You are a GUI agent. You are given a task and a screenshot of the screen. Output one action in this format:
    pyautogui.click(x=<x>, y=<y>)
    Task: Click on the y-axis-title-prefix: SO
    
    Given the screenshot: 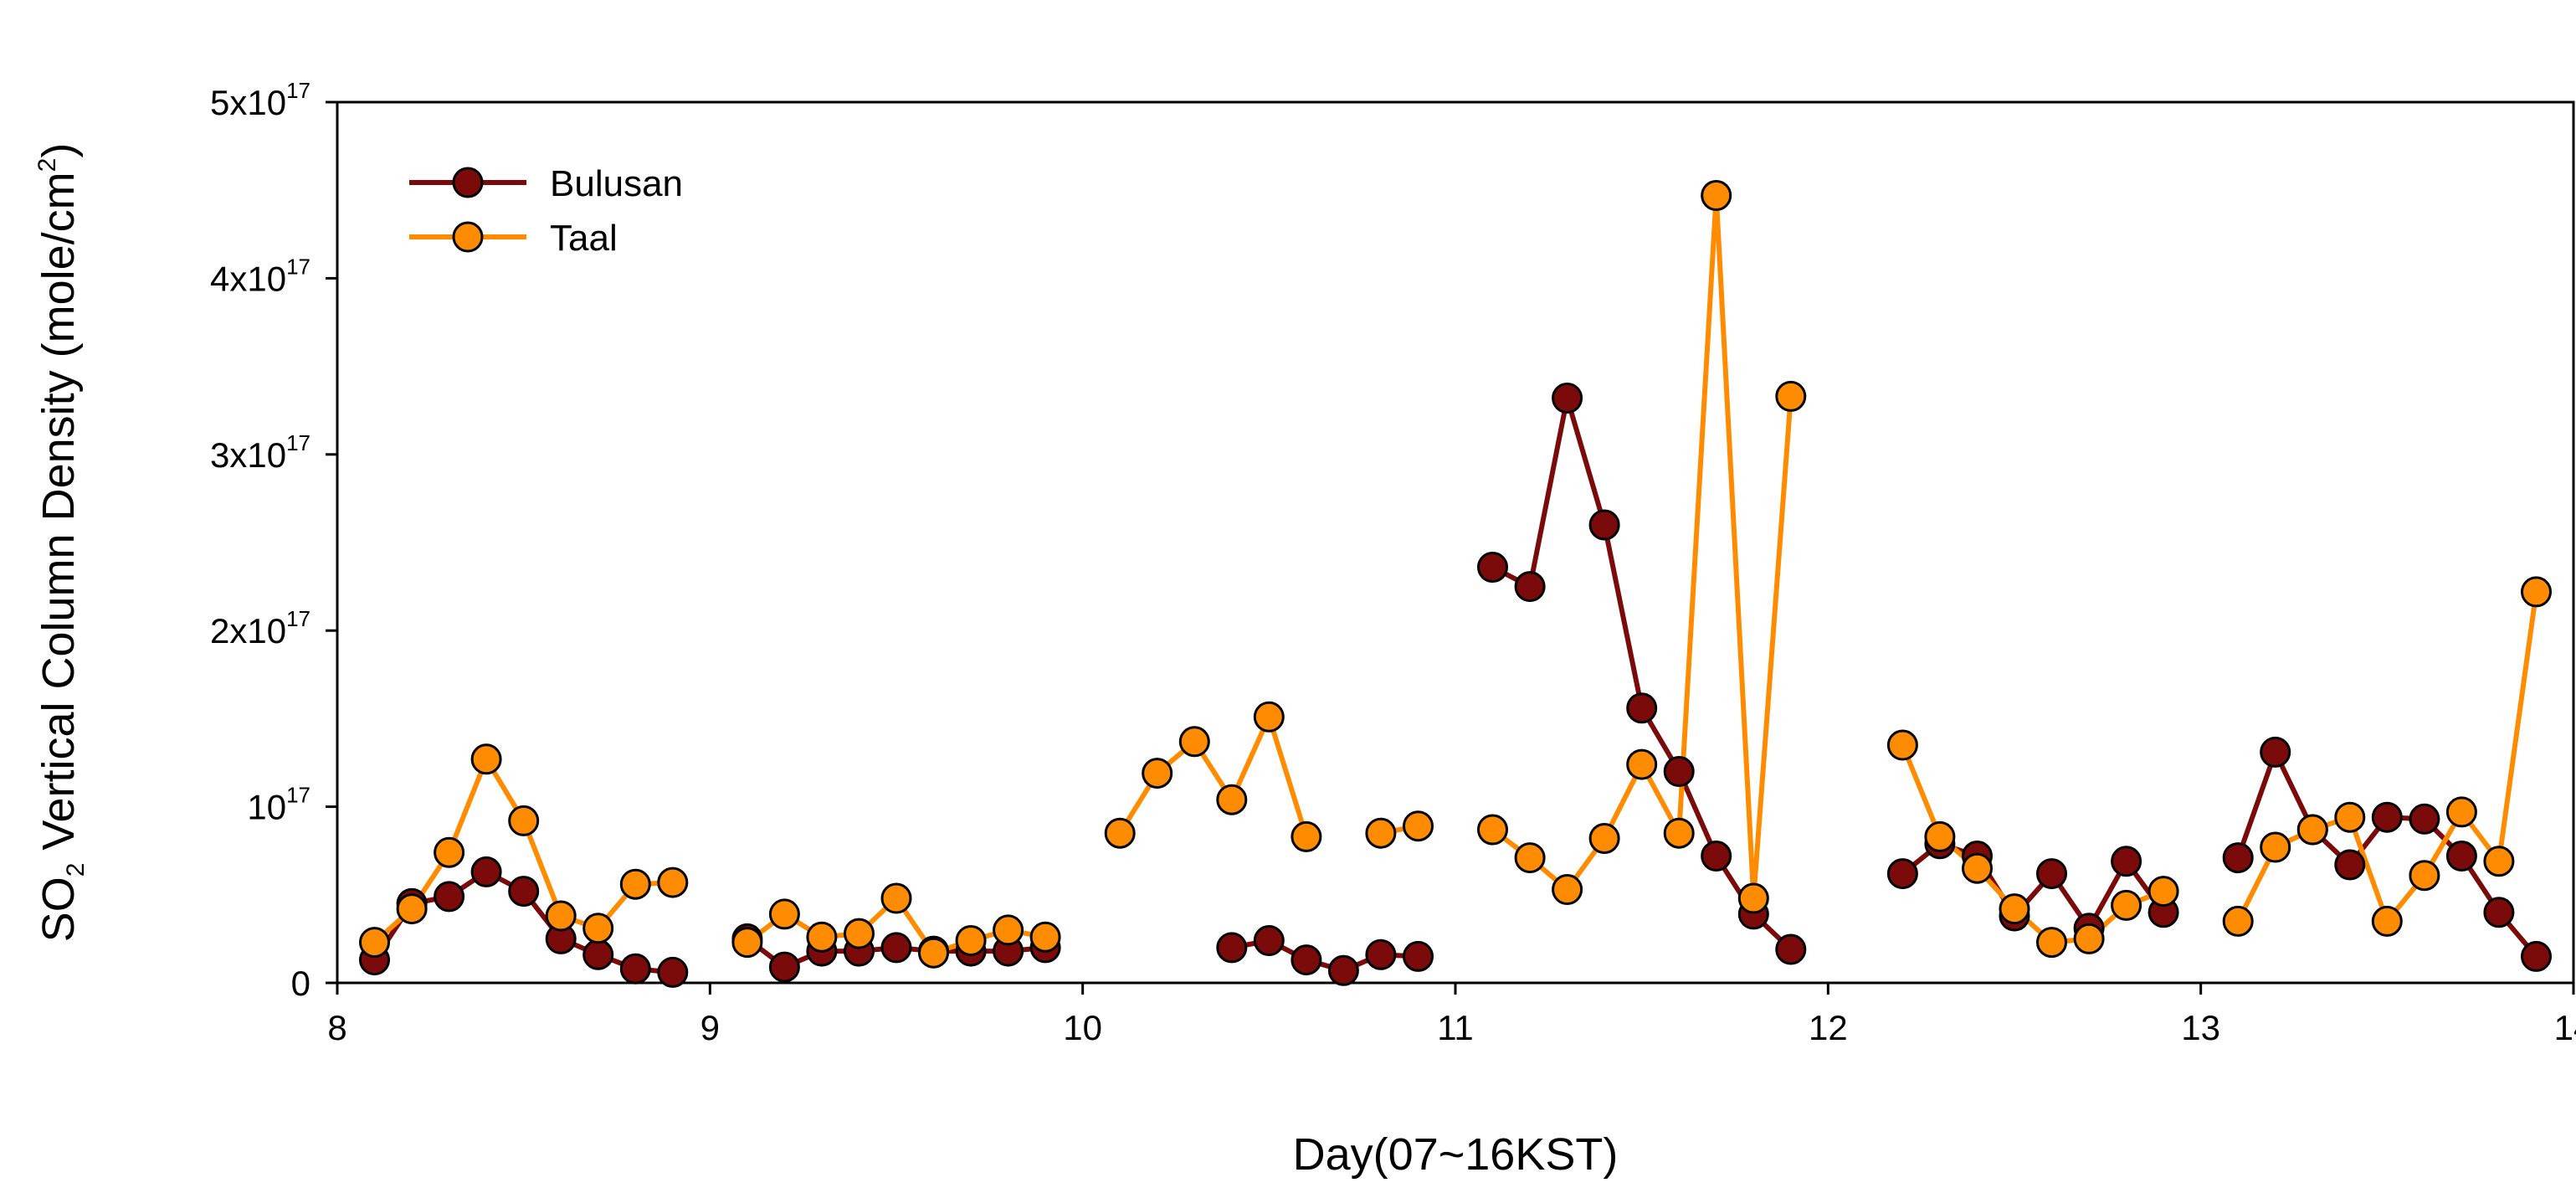 What is the action you would take?
    pyautogui.click(x=58, y=909)
    